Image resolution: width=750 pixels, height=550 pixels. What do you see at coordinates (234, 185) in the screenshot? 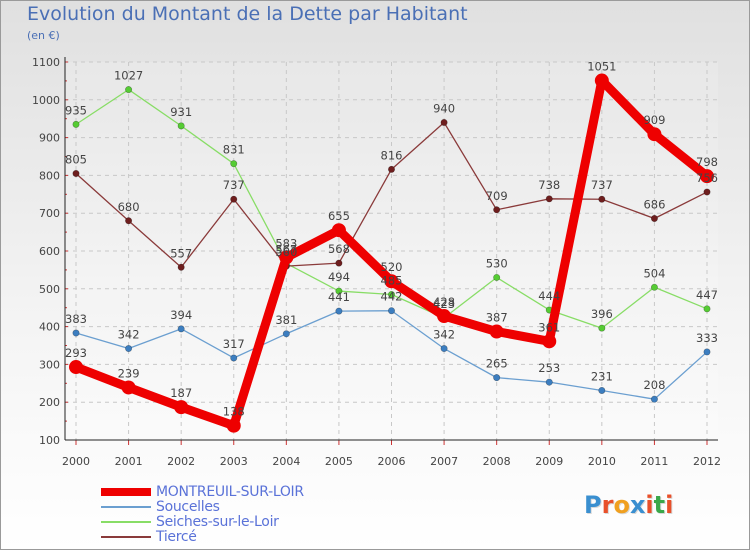
I see `data-label: 737` at bounding box center [234, 185].